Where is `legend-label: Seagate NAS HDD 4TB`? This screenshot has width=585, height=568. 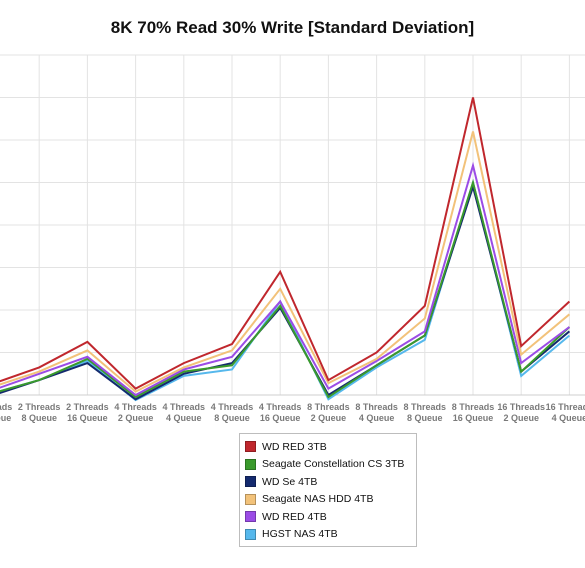
legend-label: Seagate NAS HDD 4TB is located at coordinates (318, 499).